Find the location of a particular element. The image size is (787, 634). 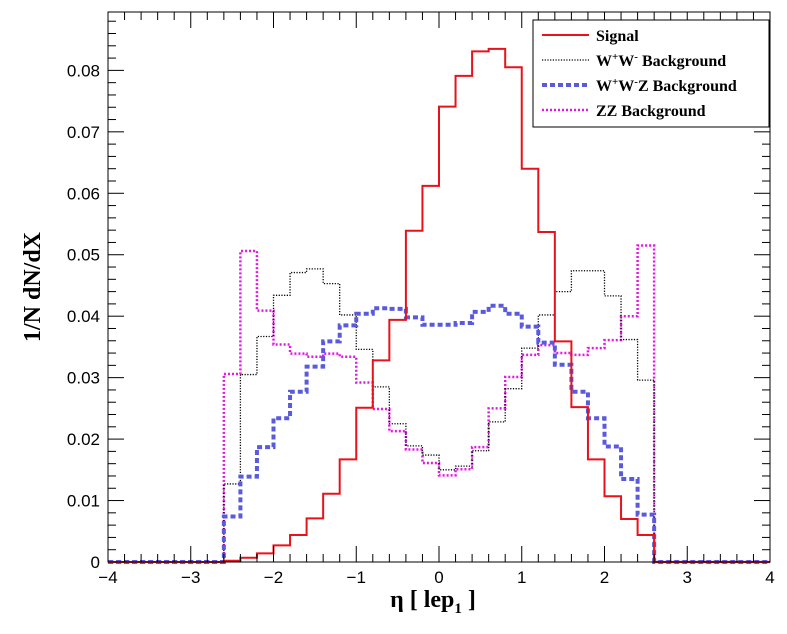

y-tick-label: 0.05 is located at coordinates (83, 255).